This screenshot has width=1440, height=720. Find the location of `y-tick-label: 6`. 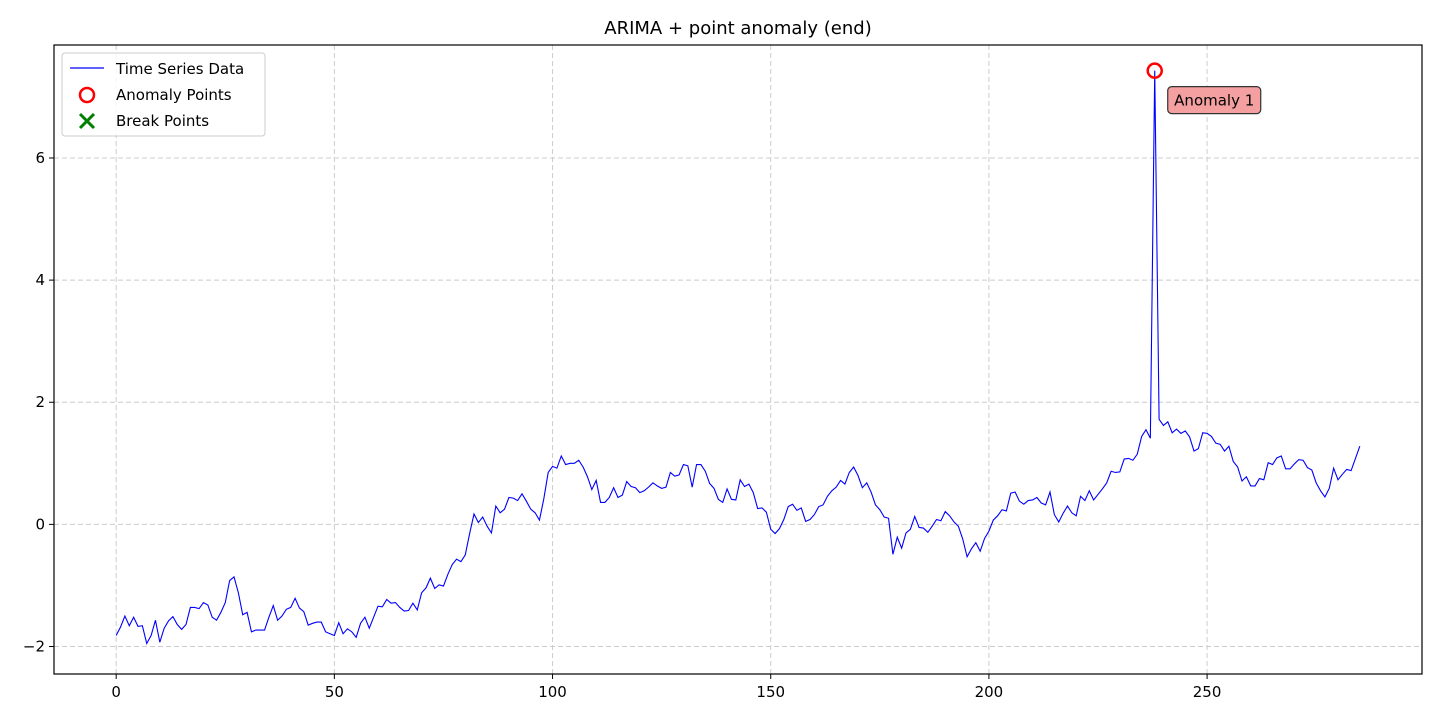

y-tick-label: 6 is located at coordinates (40, 158).